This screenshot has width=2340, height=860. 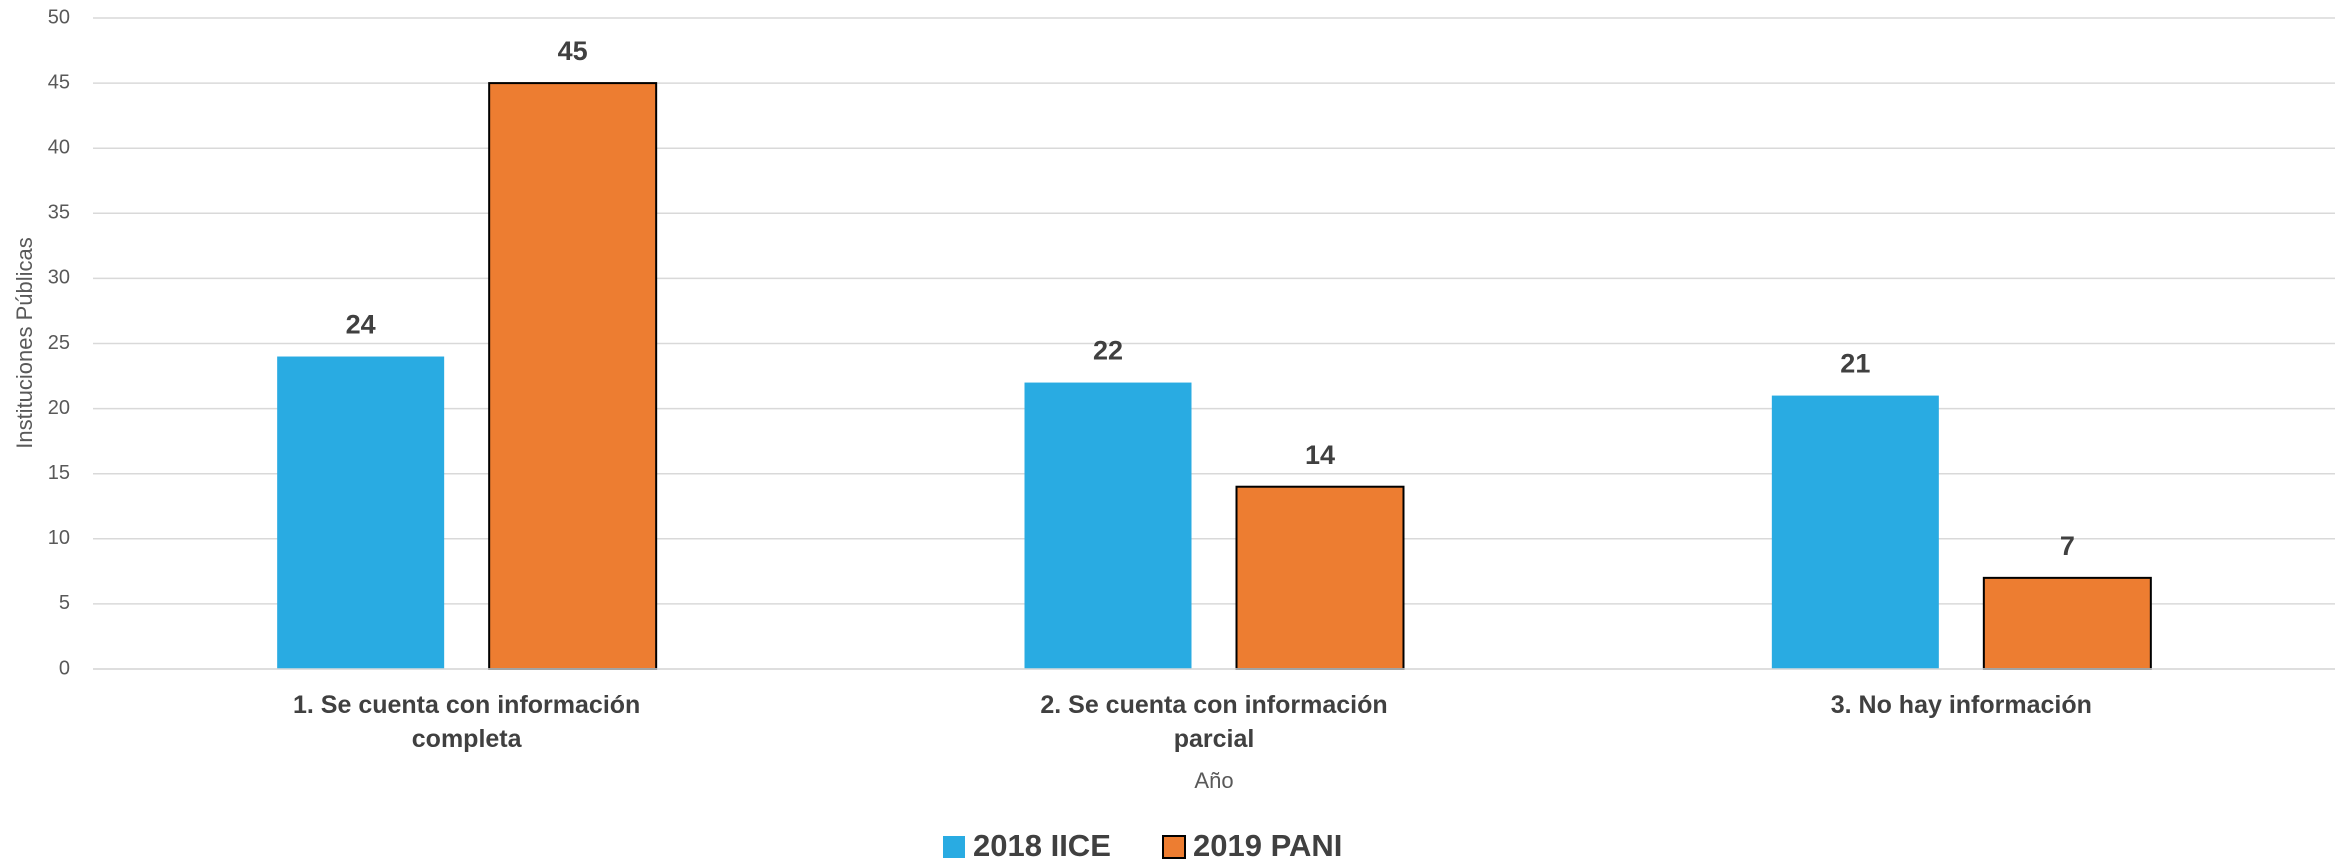 I want to click on y-axis-label: Instituciones Públicas, so click(x=24, y=343).